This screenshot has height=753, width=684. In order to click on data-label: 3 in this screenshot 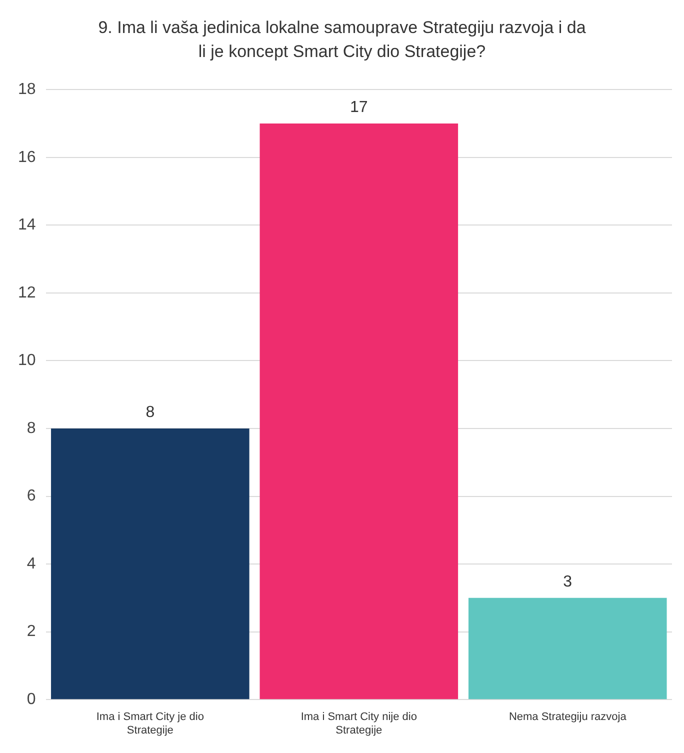, I will do `click(567, 581)`.